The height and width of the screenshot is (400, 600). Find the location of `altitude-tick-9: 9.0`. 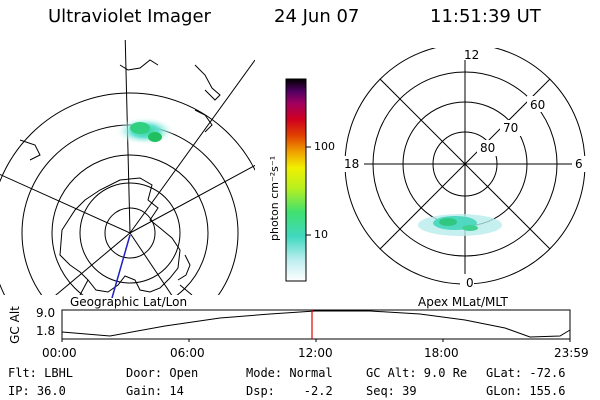

altitude-tick-9: 9.0 is located at coordinates (46, 313).